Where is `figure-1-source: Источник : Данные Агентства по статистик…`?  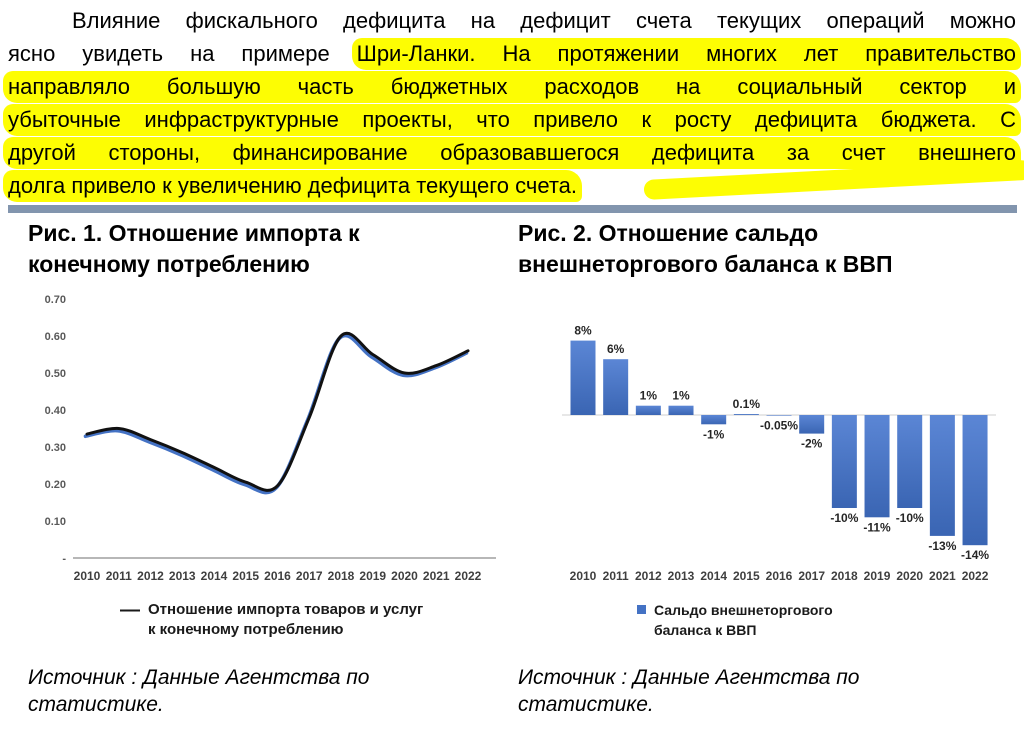
figure-1-source: Источник : Данные Агентства по статистик… is located at coordinates (199, 691).